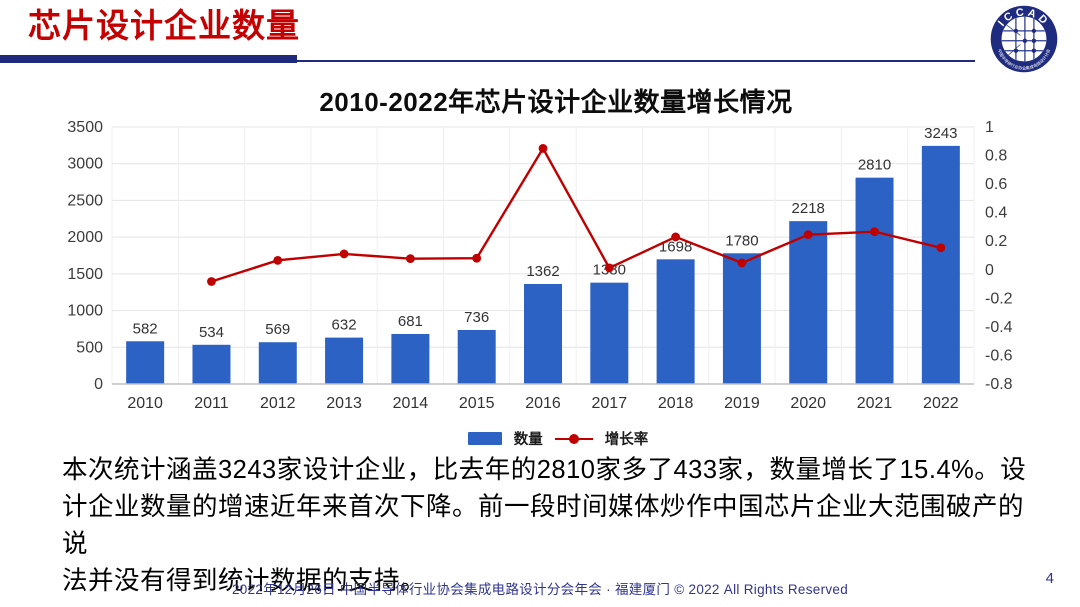 The height and width of the screenshot is (607, 1080). Describe the element at coordinates (85, 127) in the screenshot. I see `left-axis-tick: 3500` at that location.